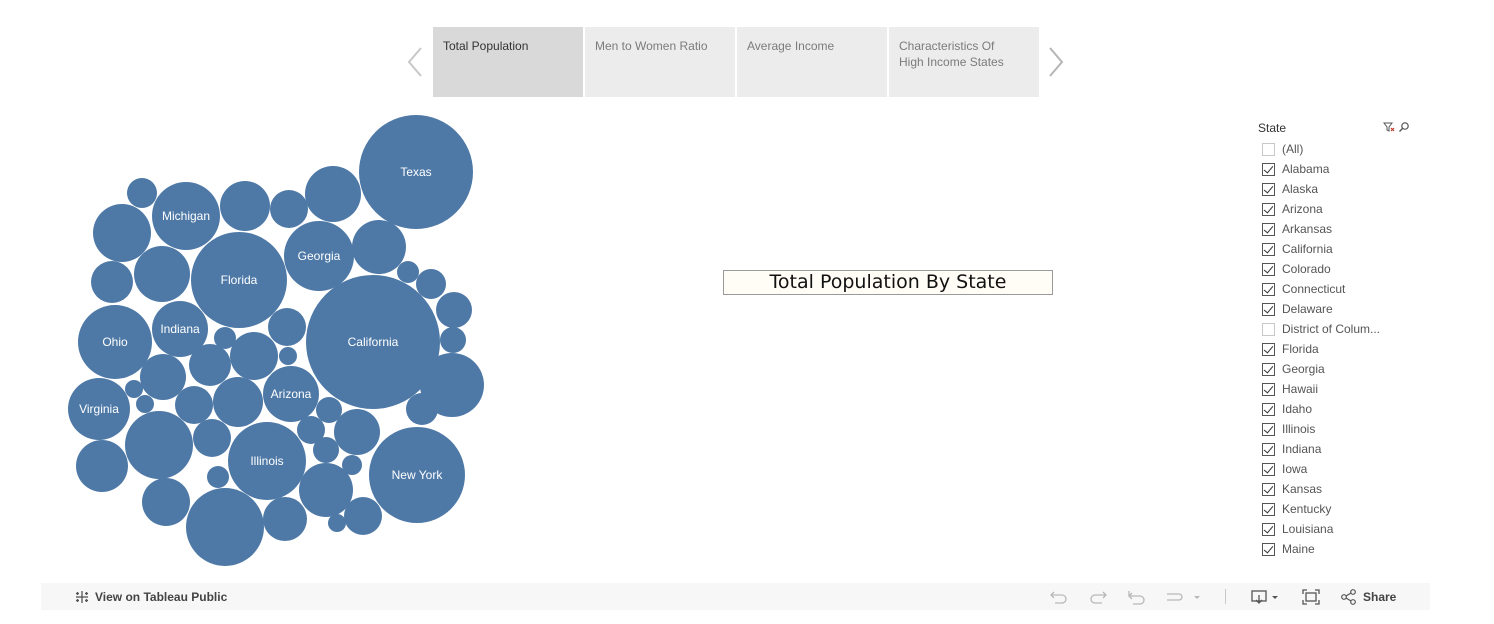 The height and width of the screenshot is (624, 1494). What do you see at coordinates (115, 342) in the screenshot?
I see `bubble-ohio` at bounding box center [115, 342].